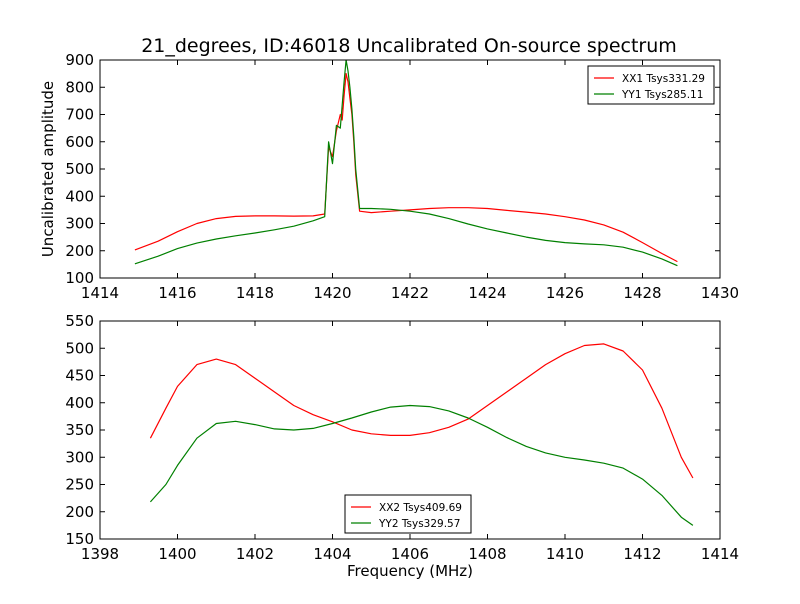 This screenshot has width=800, height=604. I want to click on x-tick-label: 1400, so click(177, 554).